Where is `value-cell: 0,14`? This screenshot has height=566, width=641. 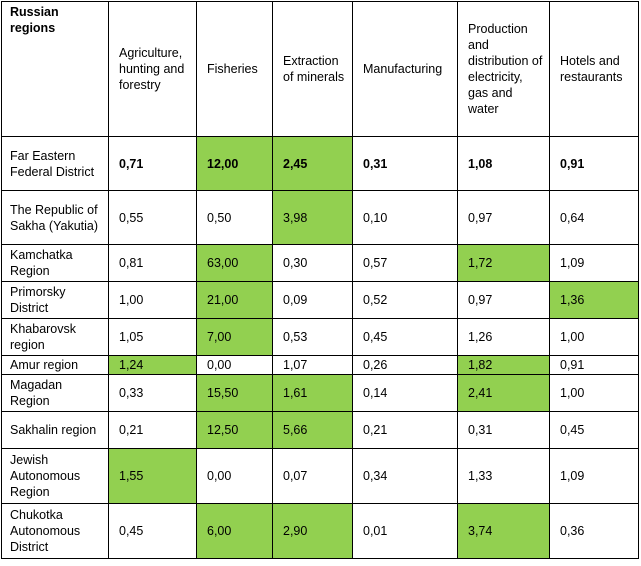
value-cell: 0,14 is located at coordinates (405, 393).